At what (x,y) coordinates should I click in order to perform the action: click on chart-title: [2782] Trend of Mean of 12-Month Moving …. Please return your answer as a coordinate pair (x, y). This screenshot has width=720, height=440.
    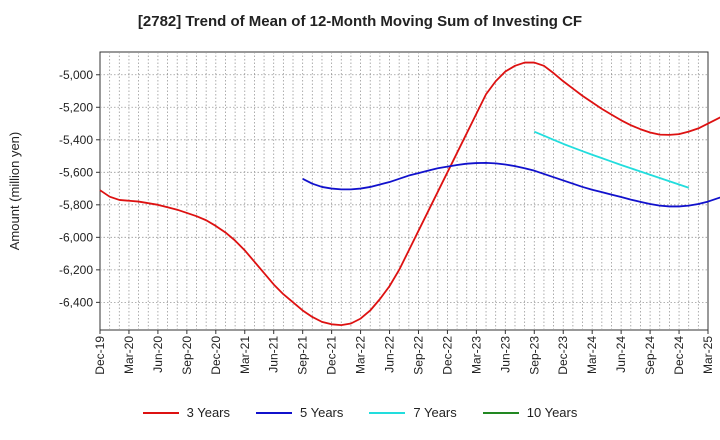
    Looking at the image, I should click on (360, 21).